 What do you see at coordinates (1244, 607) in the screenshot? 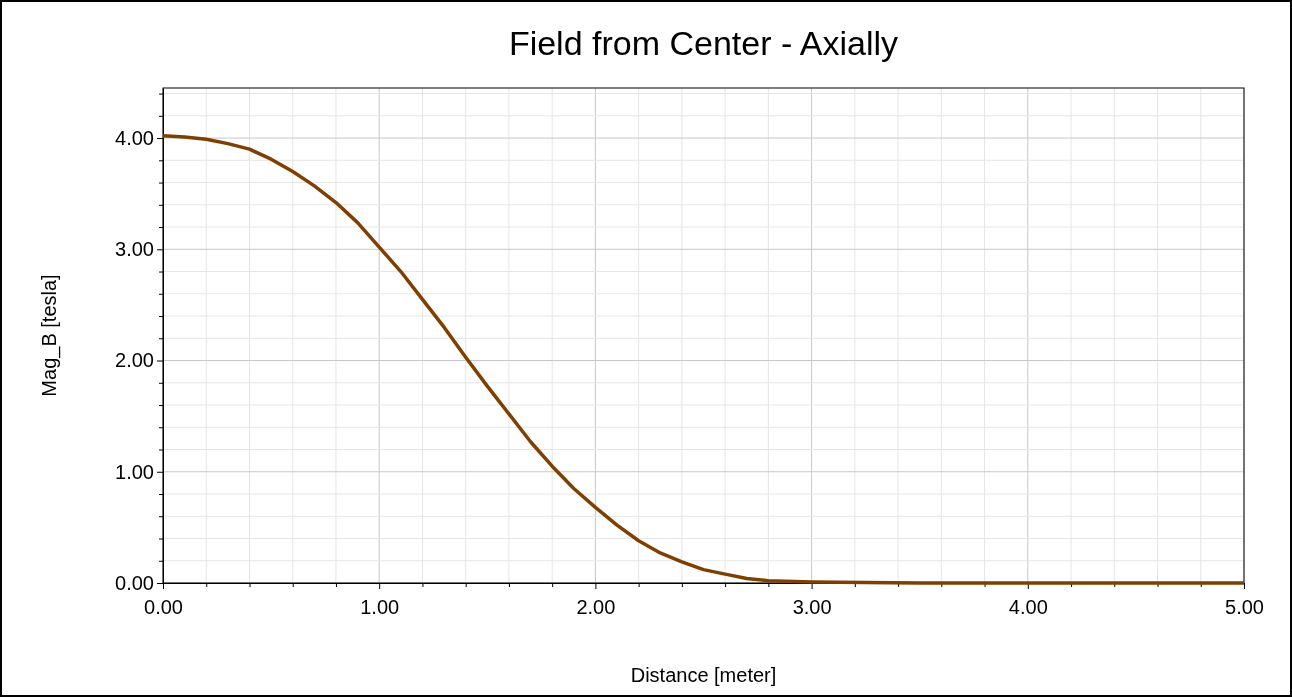
I see `x-tick-label: 5.00` at bounding box center [1244, 607].